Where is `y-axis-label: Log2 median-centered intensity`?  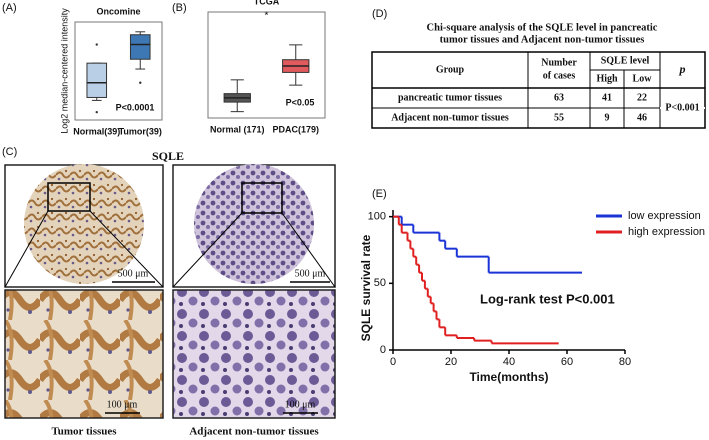
y-axis-label: Log2 median-centered intensity is located at coordinates (64, 71).